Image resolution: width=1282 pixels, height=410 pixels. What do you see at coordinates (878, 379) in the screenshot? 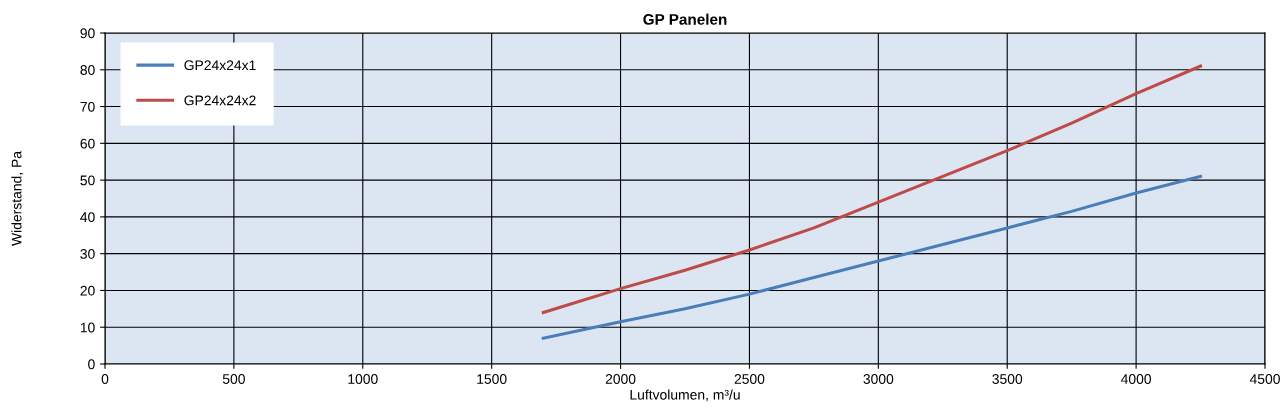
I see `x-tick-label: 3000` at bounding box center [878, 379].